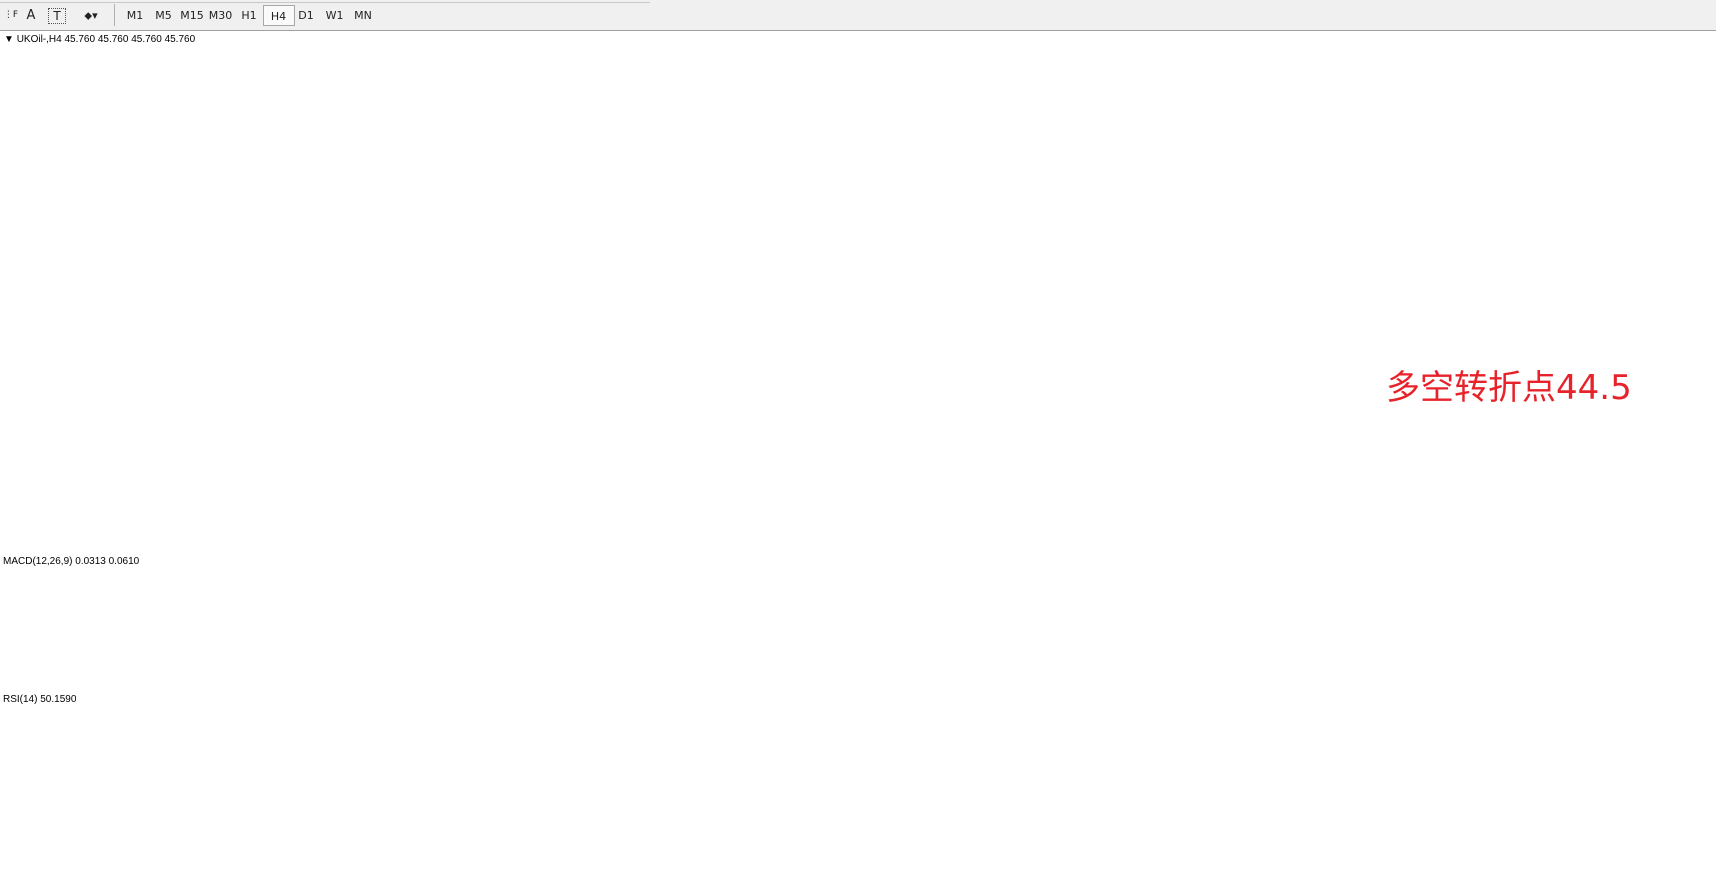 The height and width of the screenshot is (895, 1716). What do you see at coordinates (1055, 886) in the screenshot?
I see `time-tick-label: 14 Aug 00:00` at bounding box center [1055, 886].